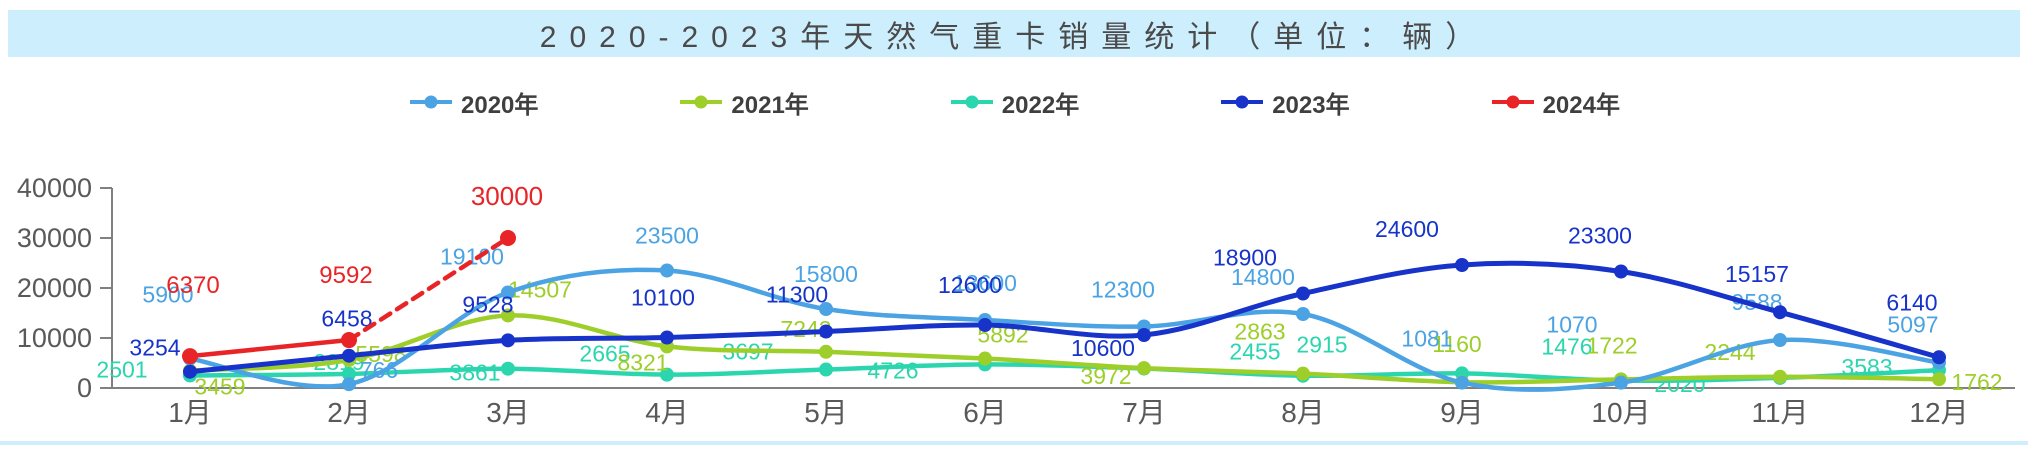 This screenshot has width=2028, height=449. I want to click on legend-label: 2020年, so click(500, 105).